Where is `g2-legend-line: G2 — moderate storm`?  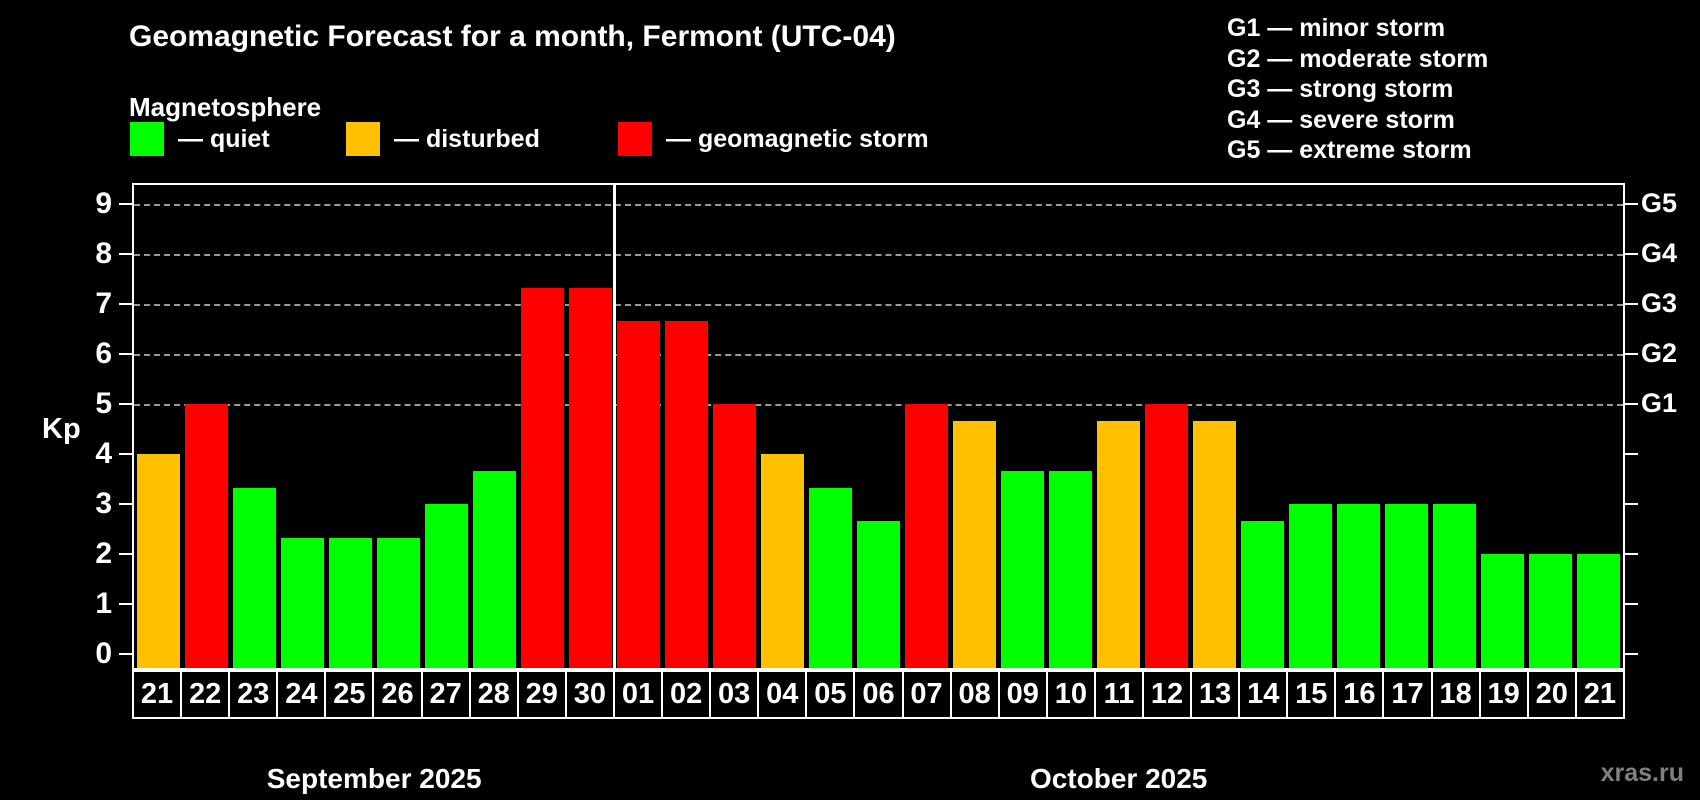
g2-legend-line: G2 — moderate storm is located at coordinates (1358, 58).